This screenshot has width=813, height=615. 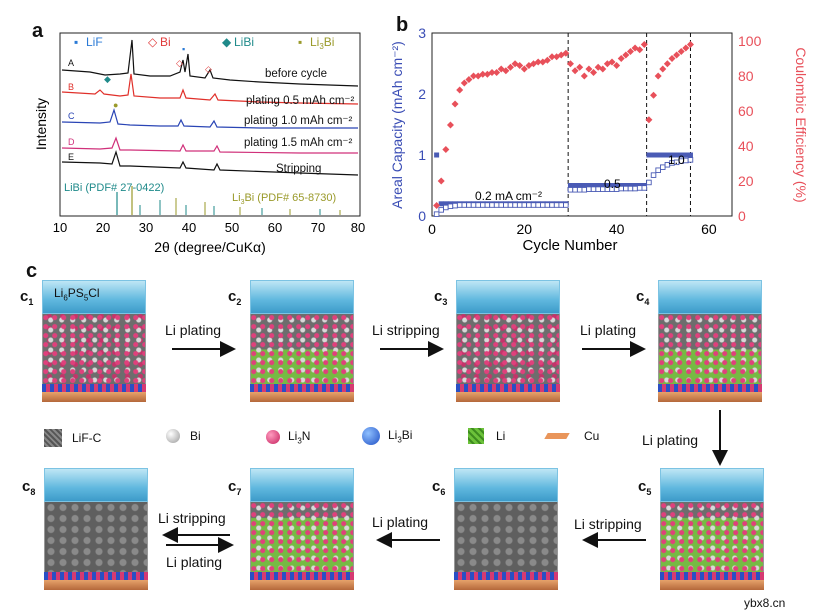 I want to click on curve-label-e: Stripping, so click(x=298, y=169).